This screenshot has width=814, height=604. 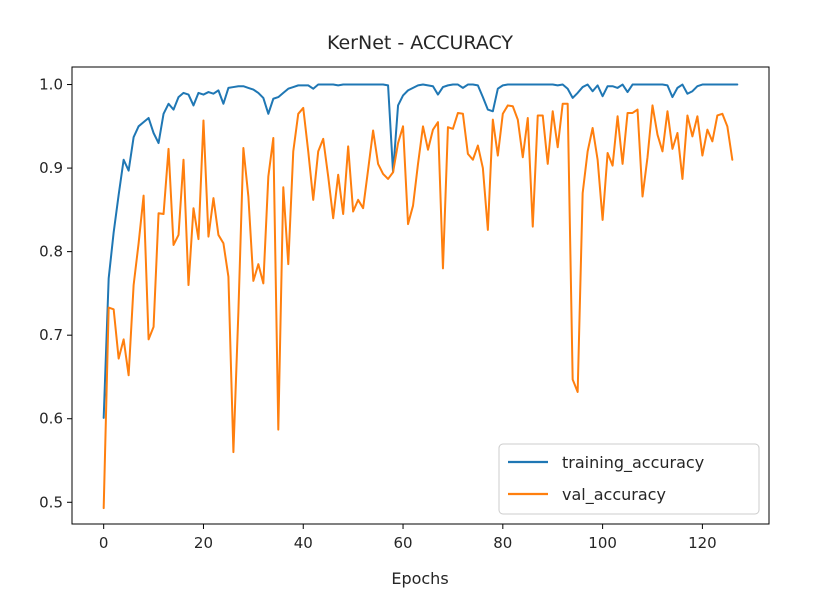 I want to click on y-tick-label: 0.5, so click(x=51, y=502).